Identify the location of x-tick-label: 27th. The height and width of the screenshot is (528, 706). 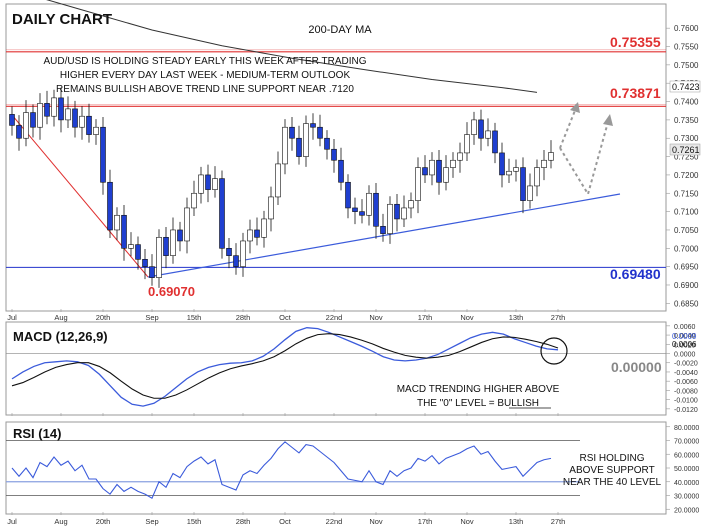
(558, 521).